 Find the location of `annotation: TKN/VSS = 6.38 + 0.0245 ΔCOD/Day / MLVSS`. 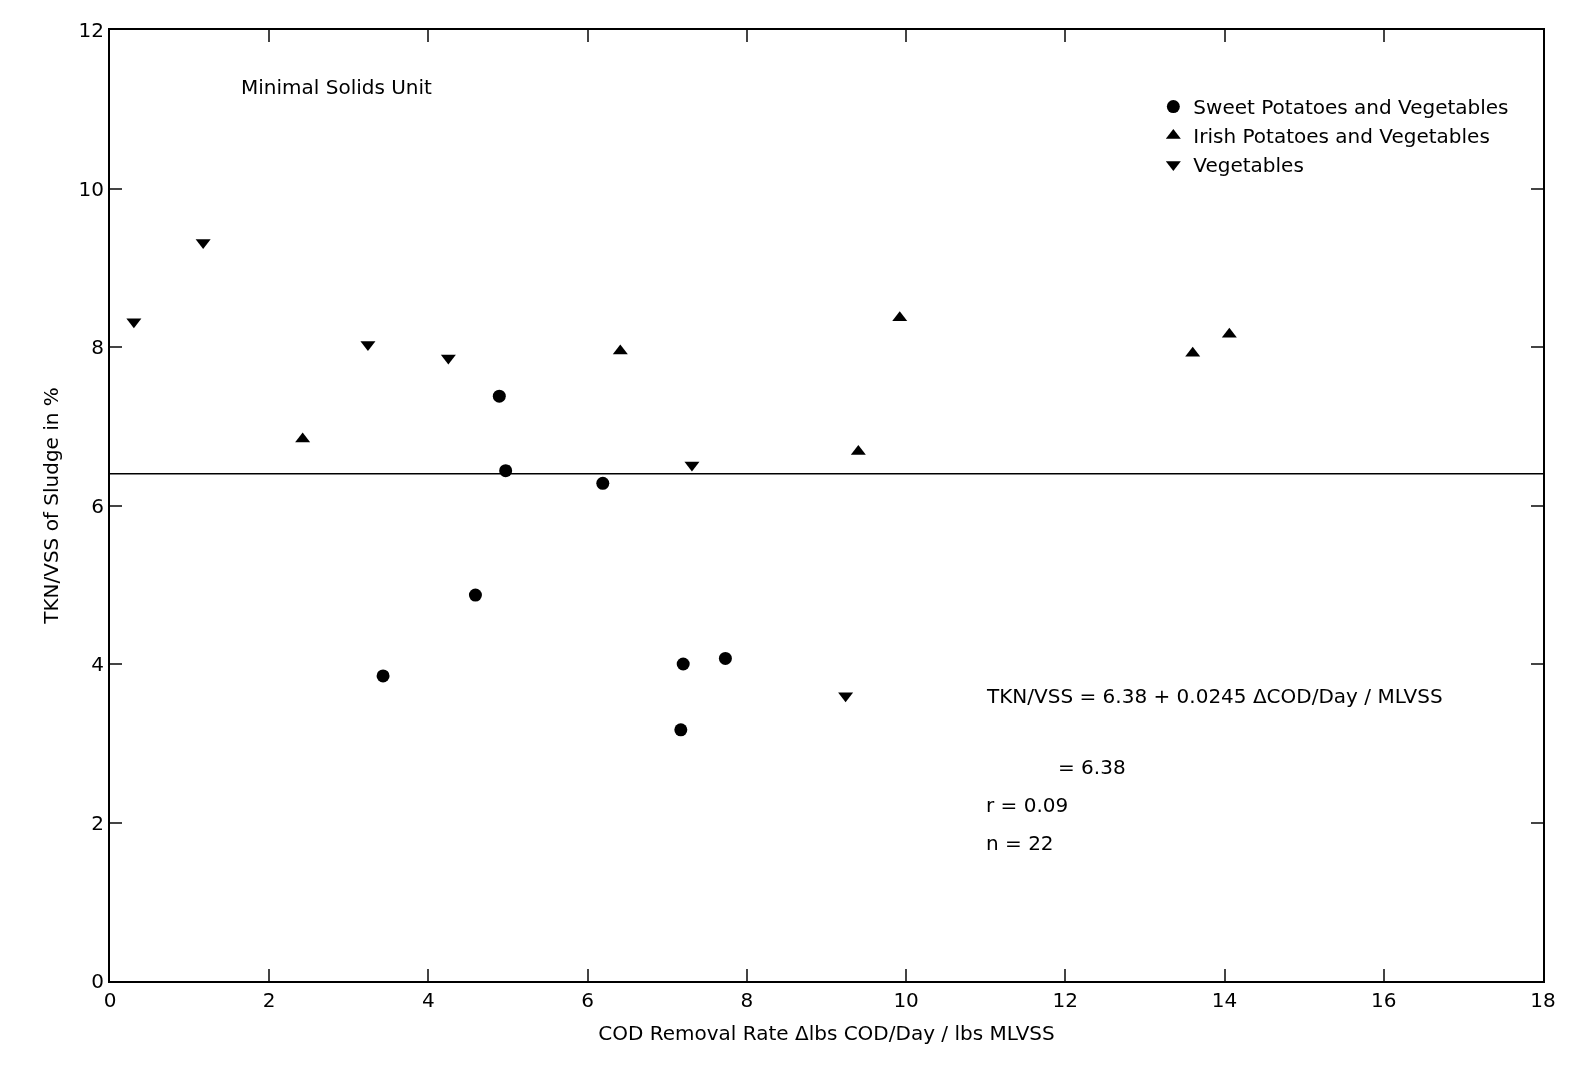

annotation: TKN/VSS = 6.38 + 0.0245 ΔCOD/Day / MLVSS is located at coordinates (1214, 696).